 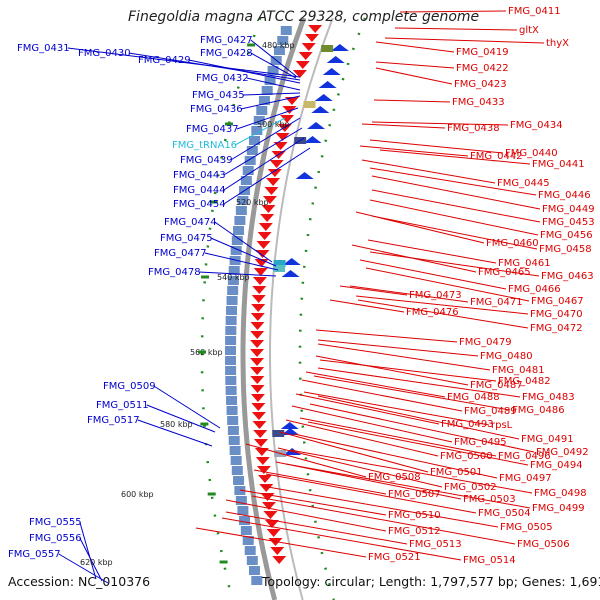 I want to click on gene-label: FMG_0443, so click(x=199, y=175).